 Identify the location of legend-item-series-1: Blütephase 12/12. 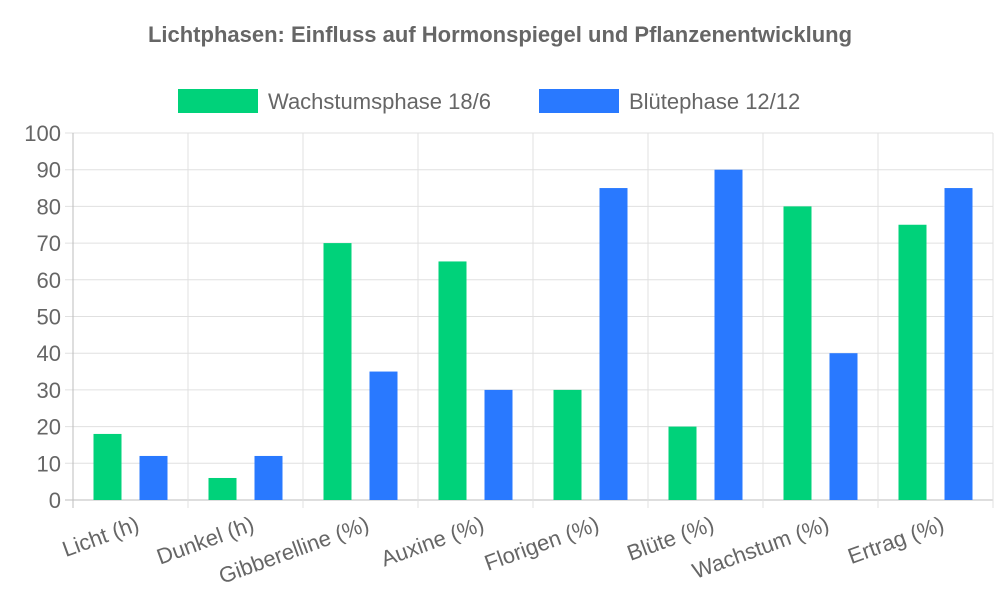
(669, 101).